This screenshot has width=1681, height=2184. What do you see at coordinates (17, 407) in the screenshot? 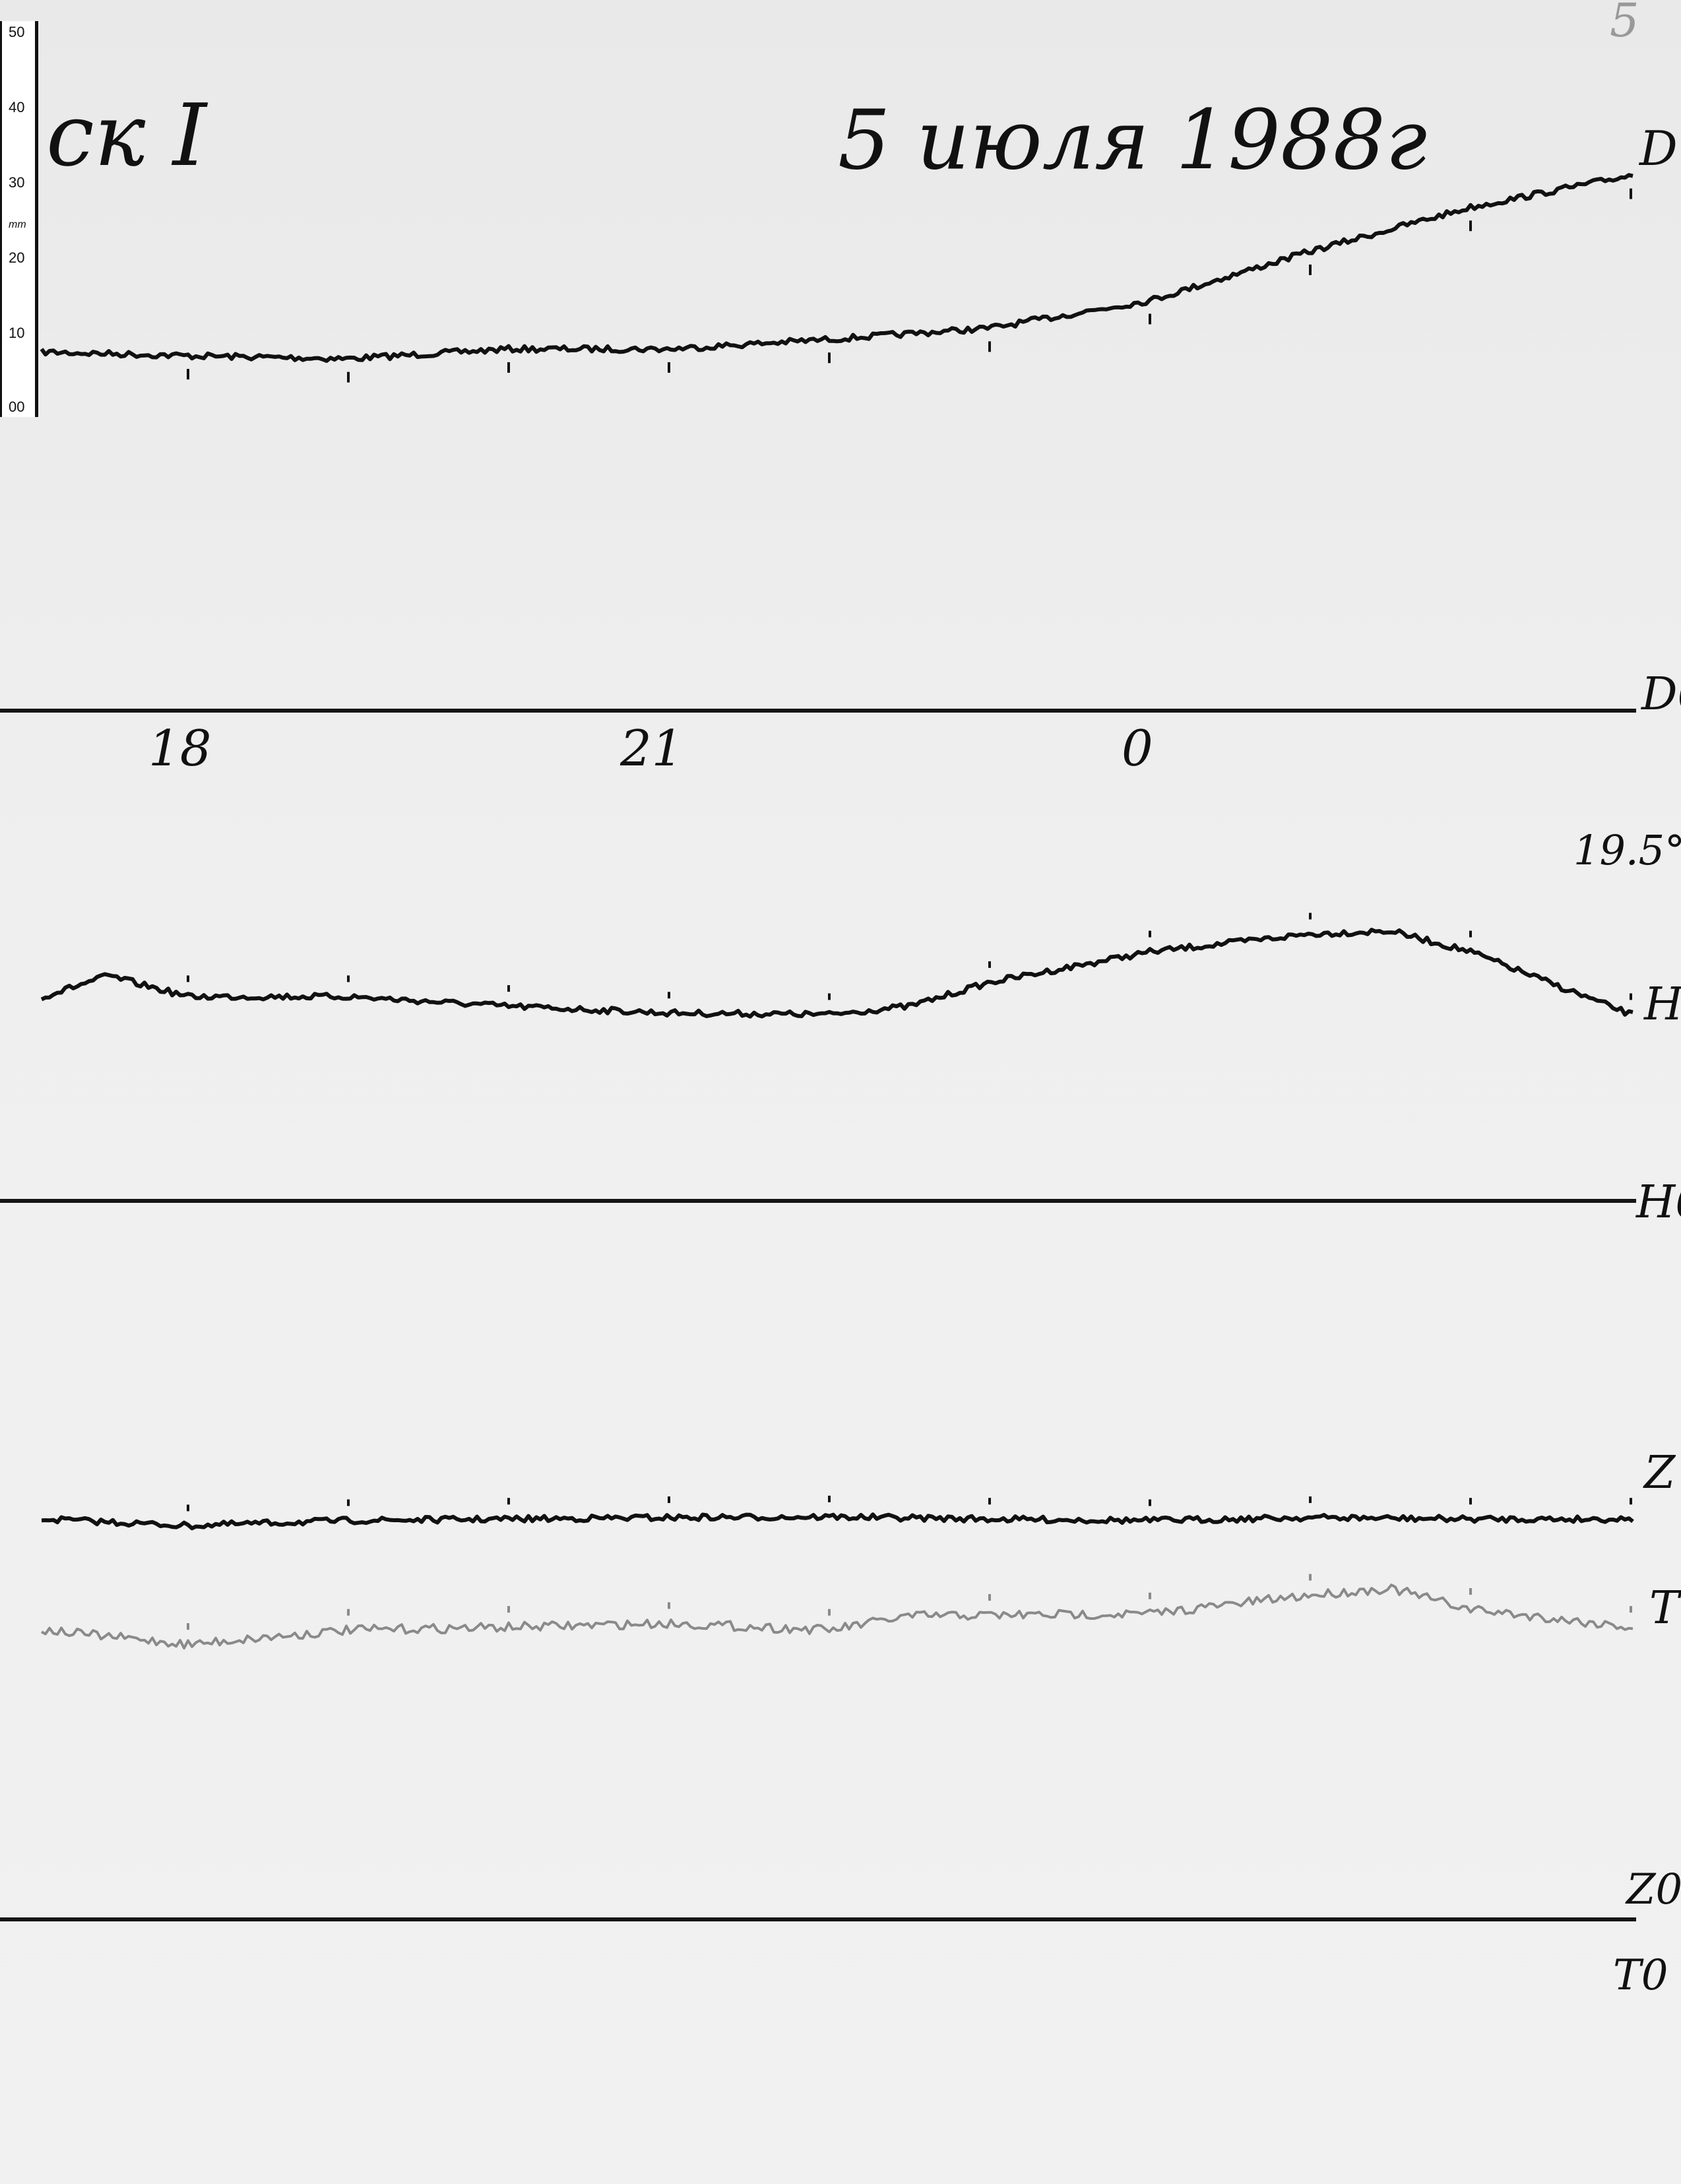
I see `ruler-label: 00` at bounding box center [17, 407].